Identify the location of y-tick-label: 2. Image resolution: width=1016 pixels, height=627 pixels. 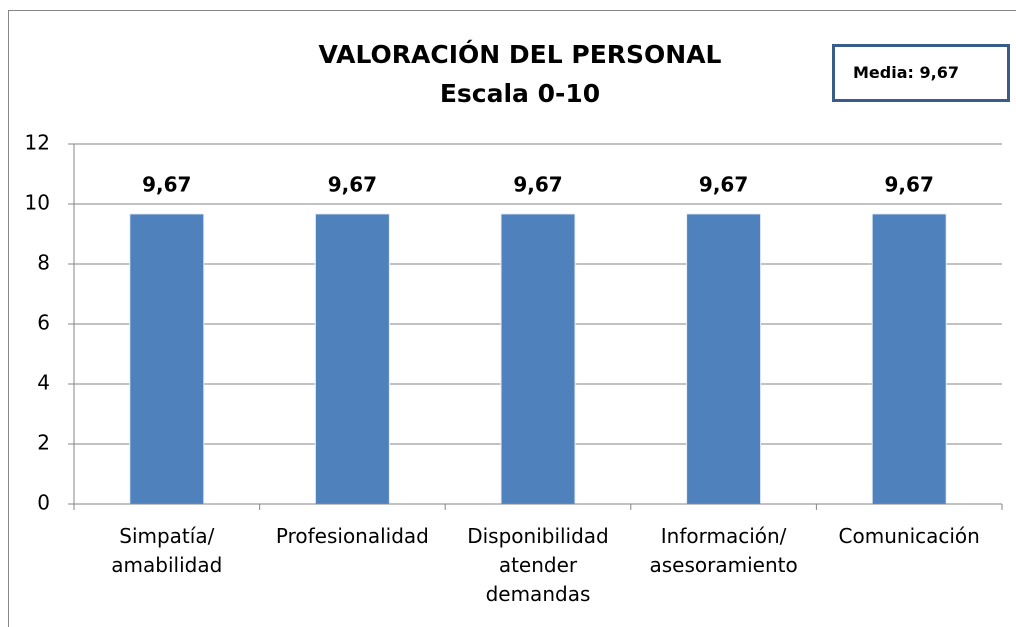
(43, 443).